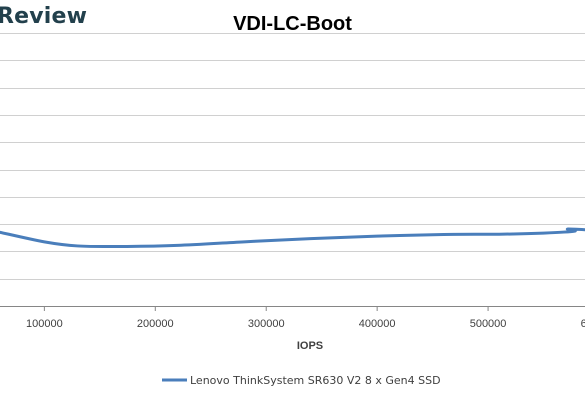  I want to click on series-group, so click(292, 238).